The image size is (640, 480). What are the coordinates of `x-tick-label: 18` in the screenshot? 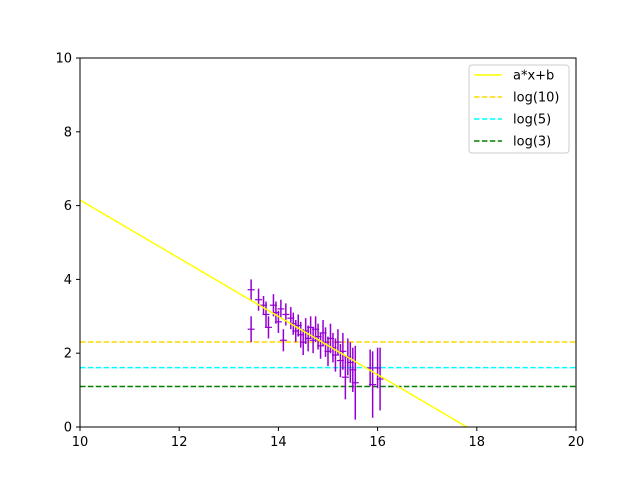 It's located at (477, 442).